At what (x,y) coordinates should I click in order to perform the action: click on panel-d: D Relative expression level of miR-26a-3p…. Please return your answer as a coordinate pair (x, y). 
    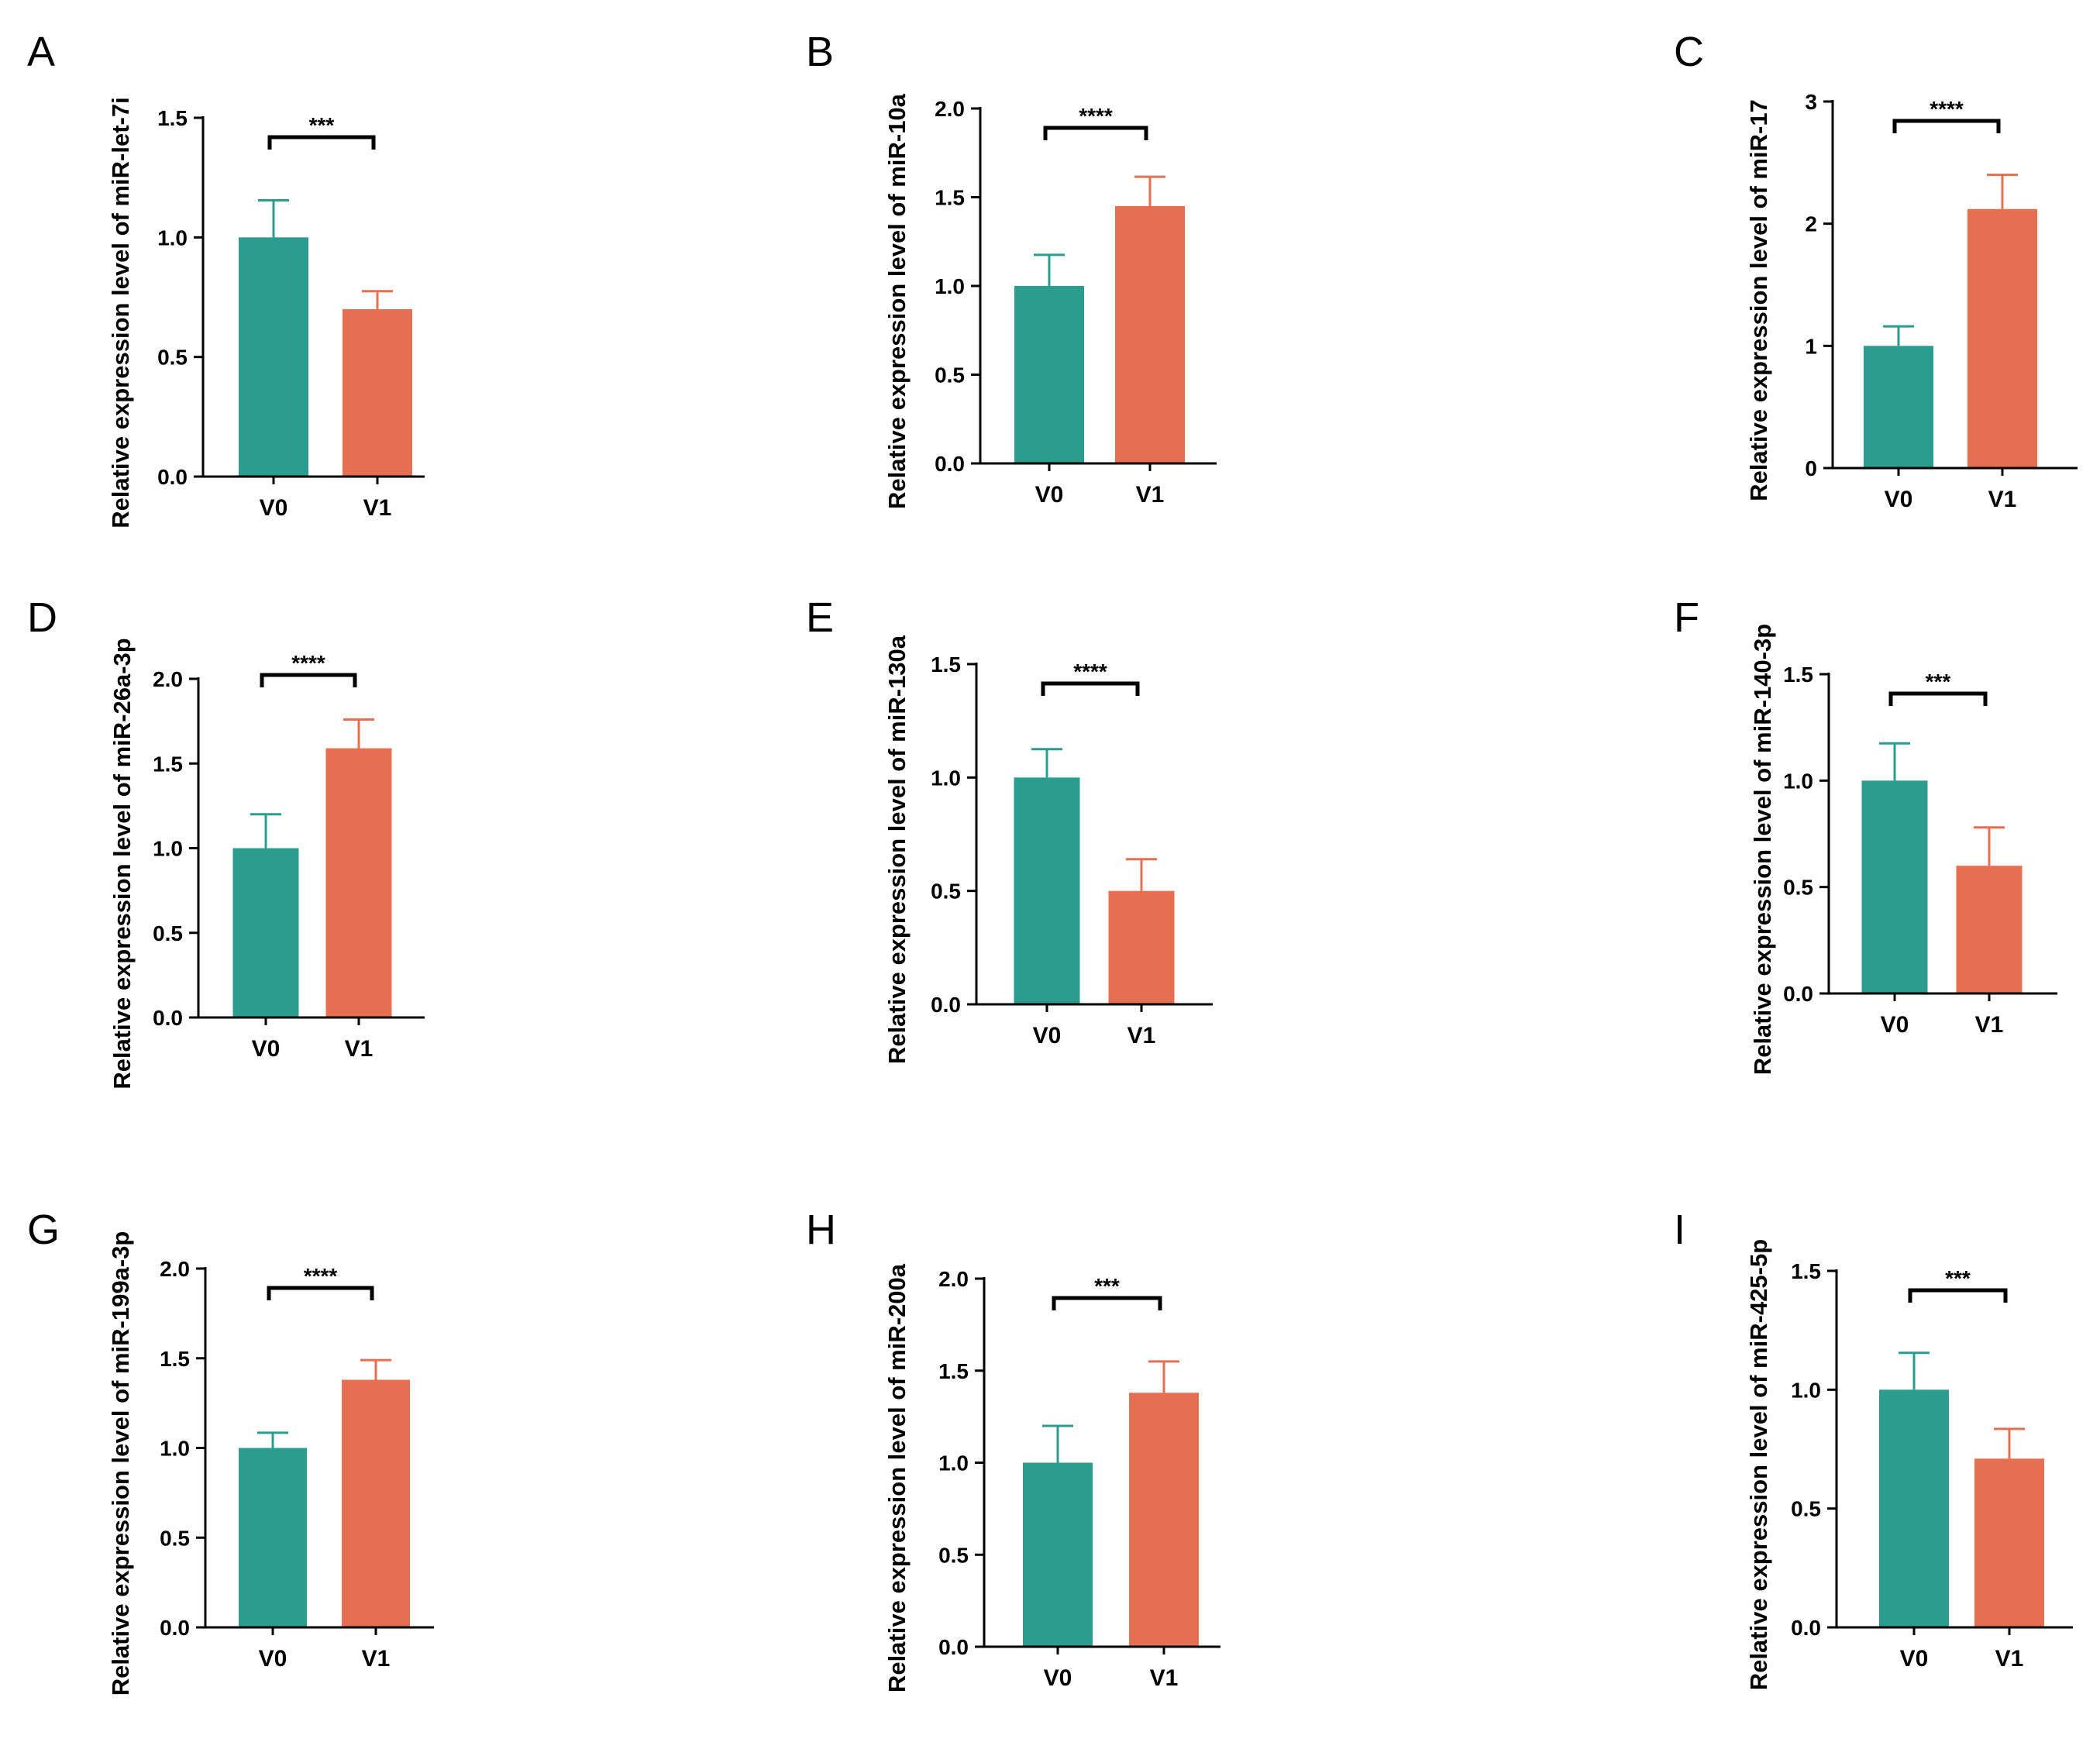
    Looking at the image, I should click on (226, 842).